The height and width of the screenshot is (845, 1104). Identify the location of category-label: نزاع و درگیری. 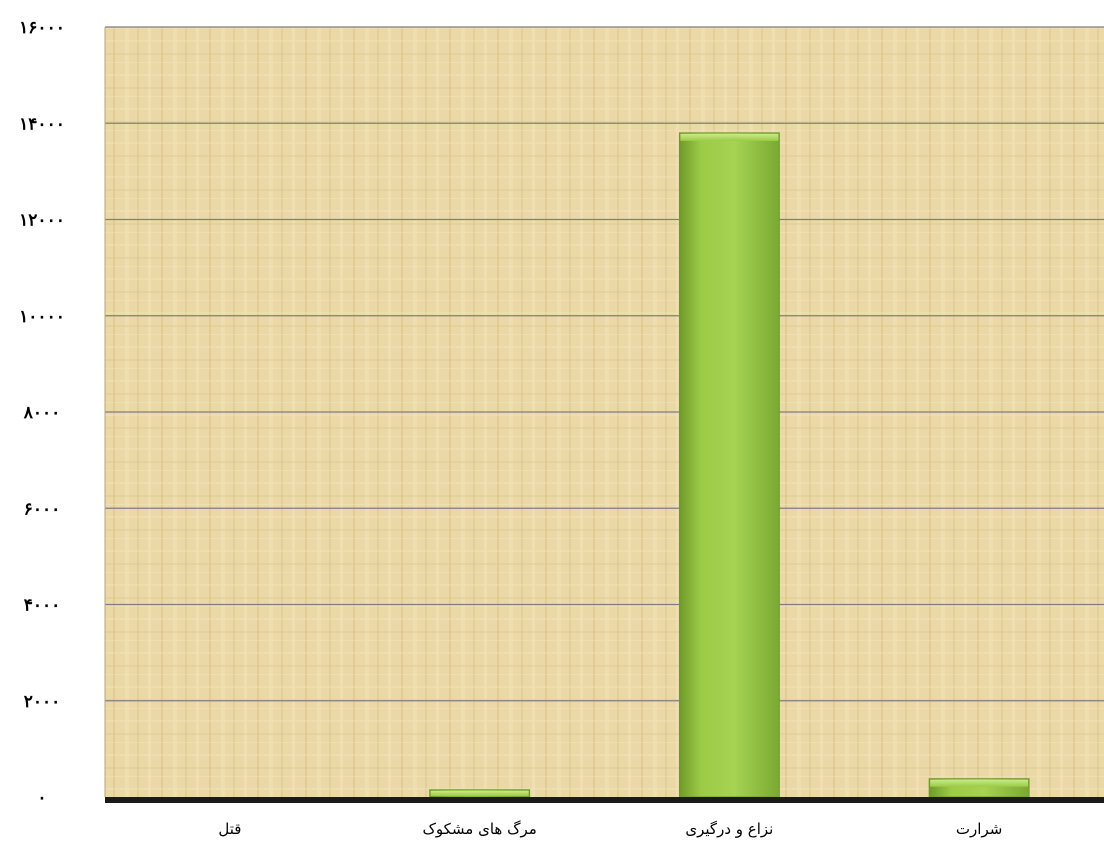
(729, 829).